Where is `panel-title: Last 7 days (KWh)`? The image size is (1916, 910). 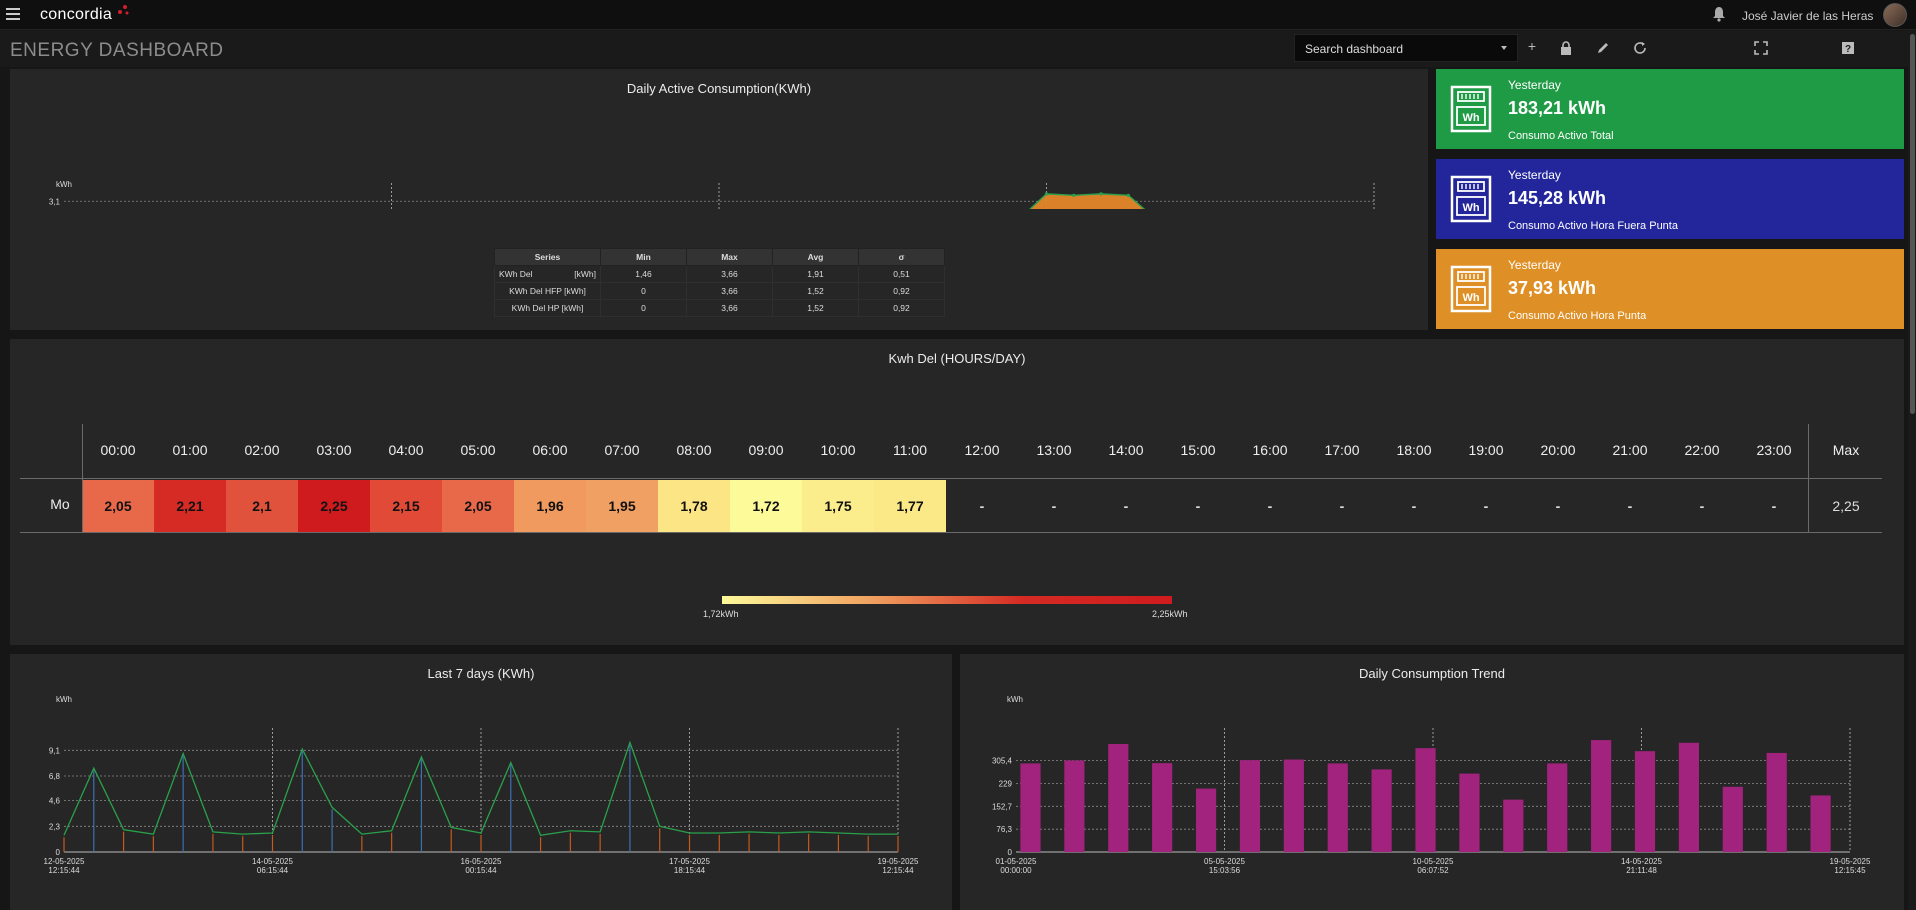 panel-title: Last 7 days (KWh) is located at coordinates (481, 673).